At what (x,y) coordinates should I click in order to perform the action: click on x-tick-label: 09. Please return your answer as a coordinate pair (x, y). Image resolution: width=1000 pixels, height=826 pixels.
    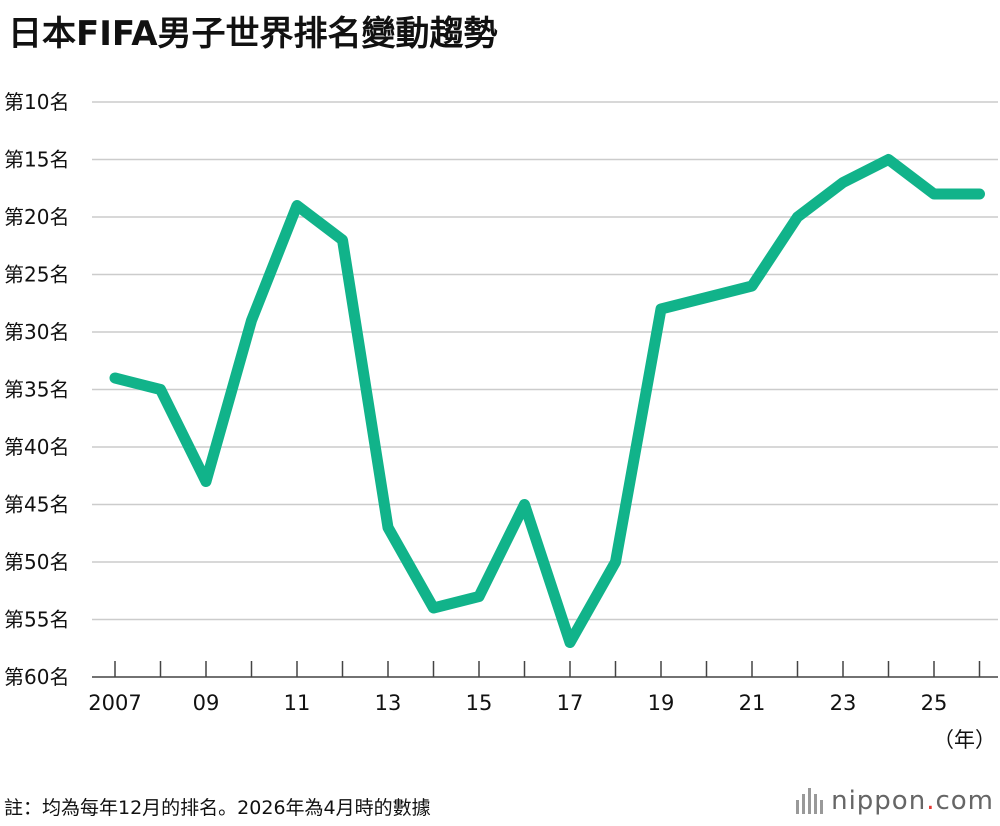
    Looking at the image, I should click on (206, 703).